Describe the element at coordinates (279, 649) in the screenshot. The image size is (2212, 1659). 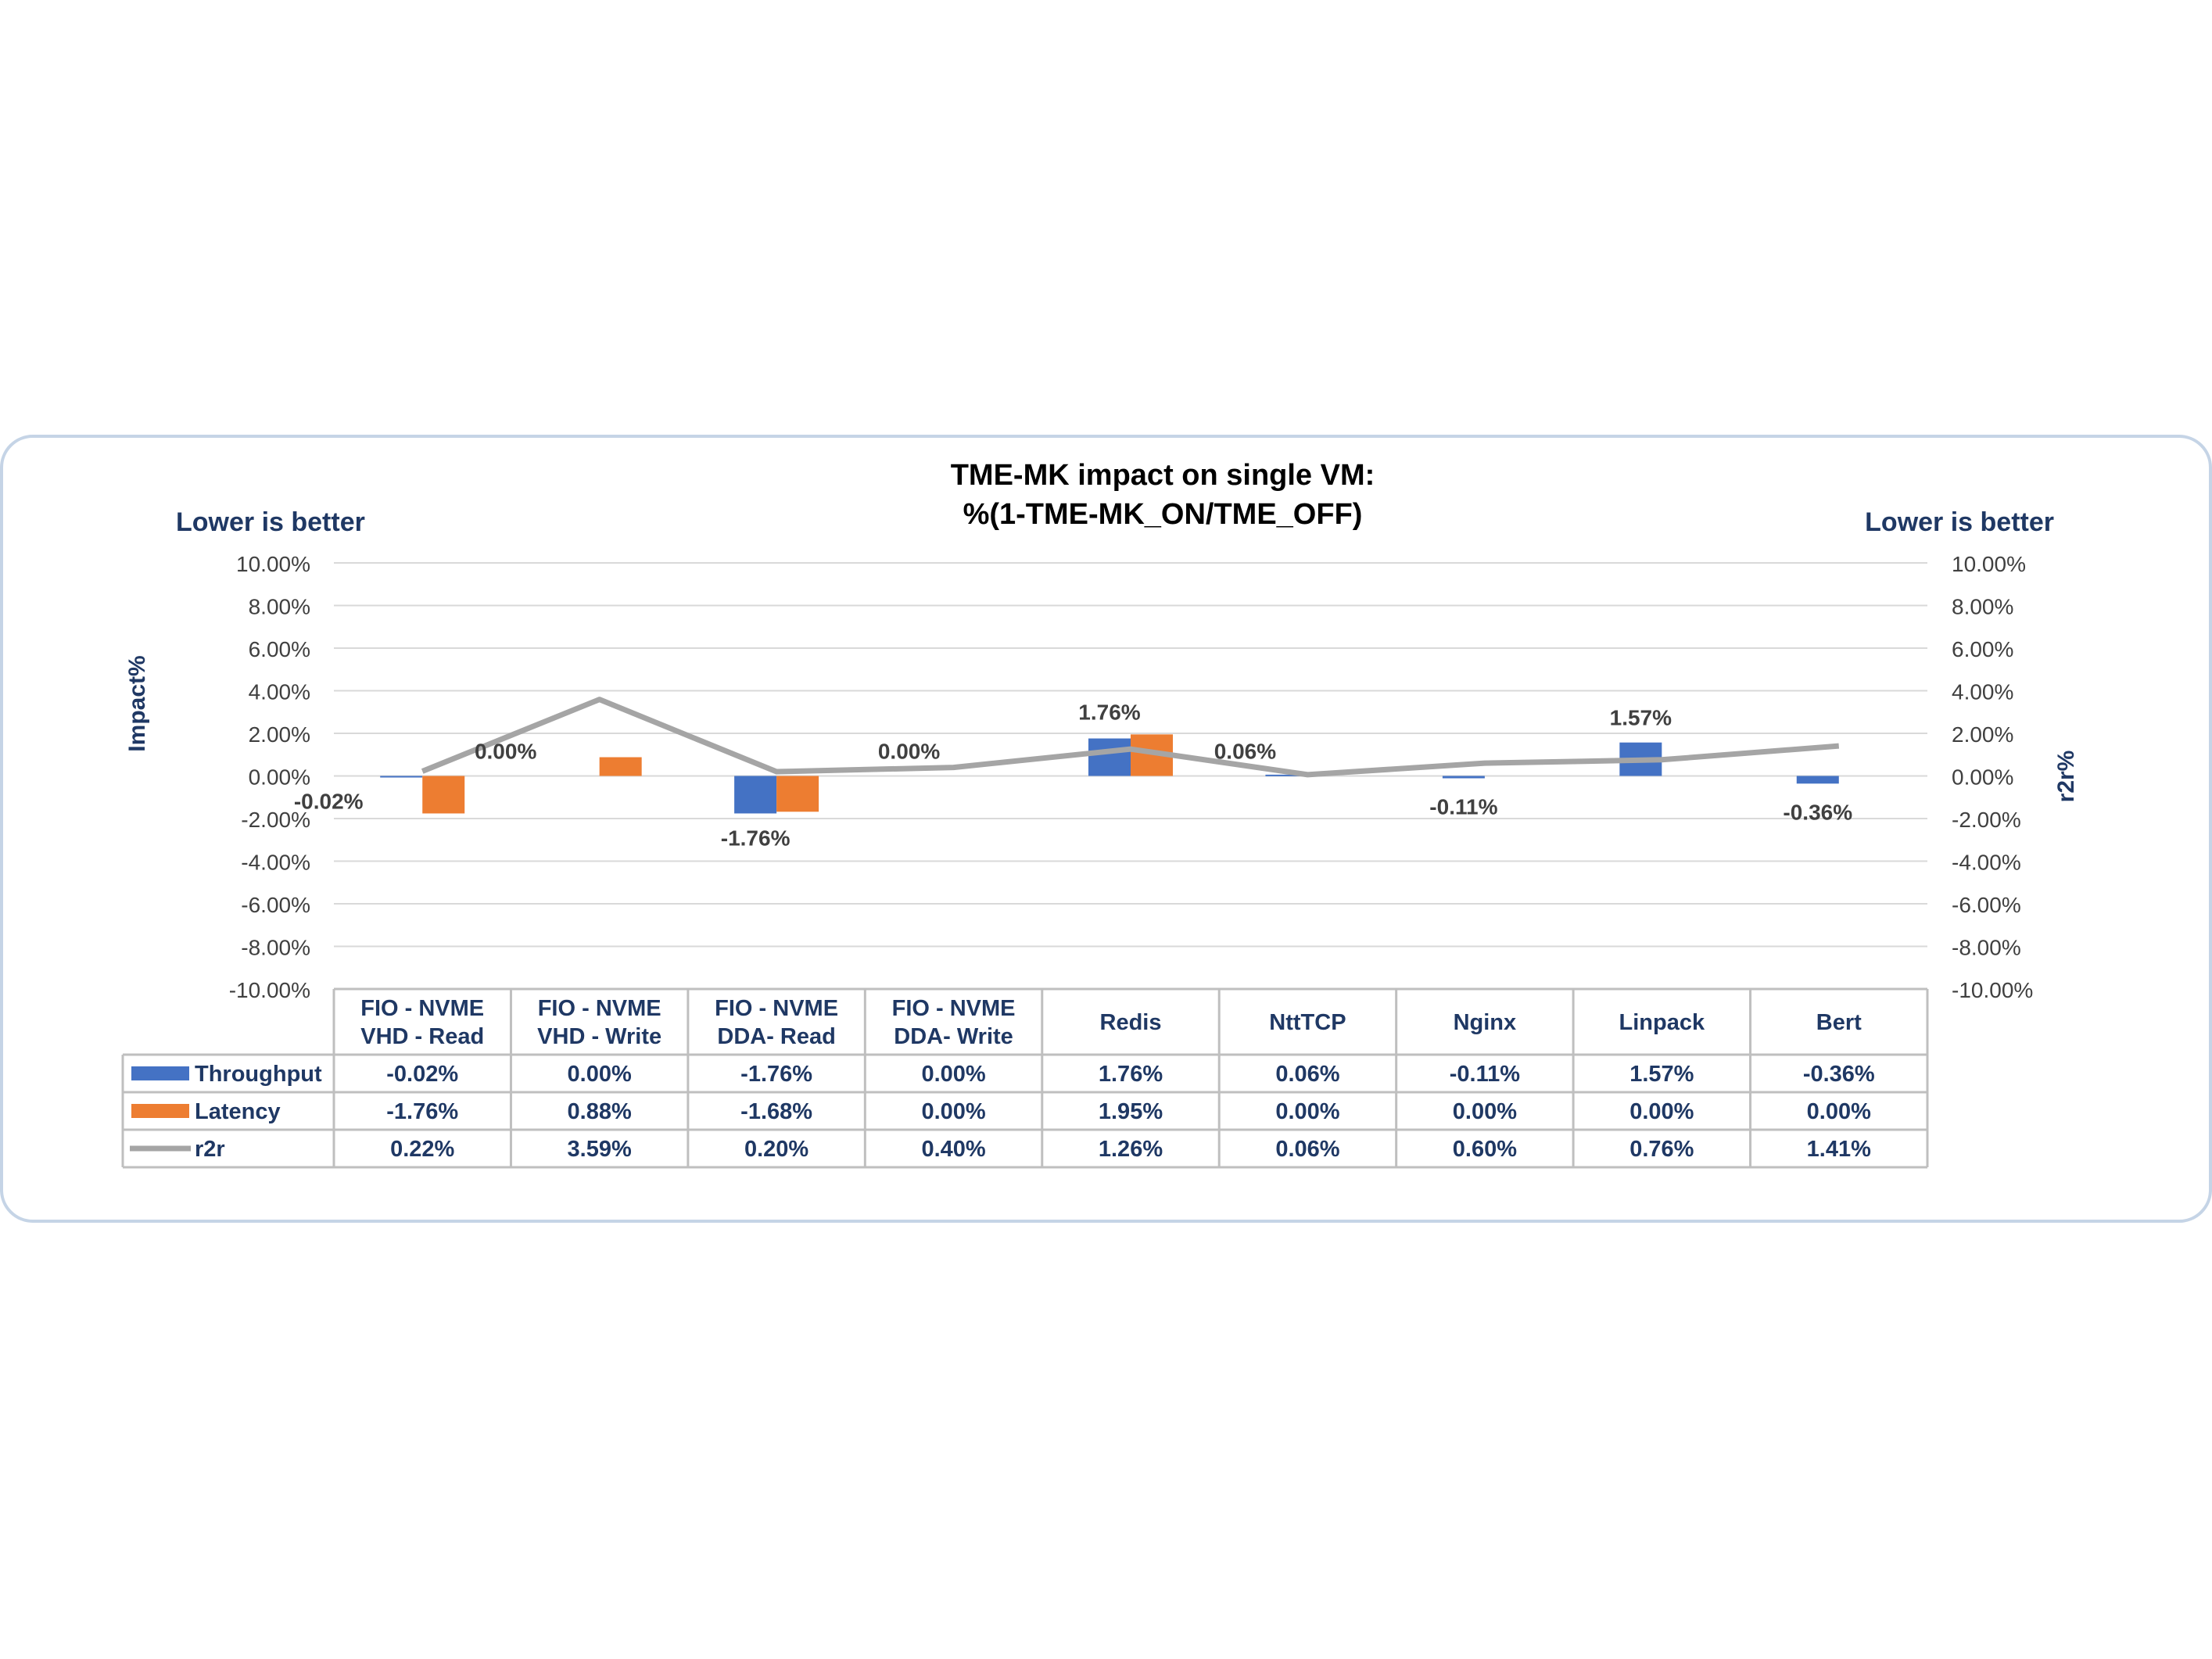
I see `y-tick-label: 6.00%` at that location.